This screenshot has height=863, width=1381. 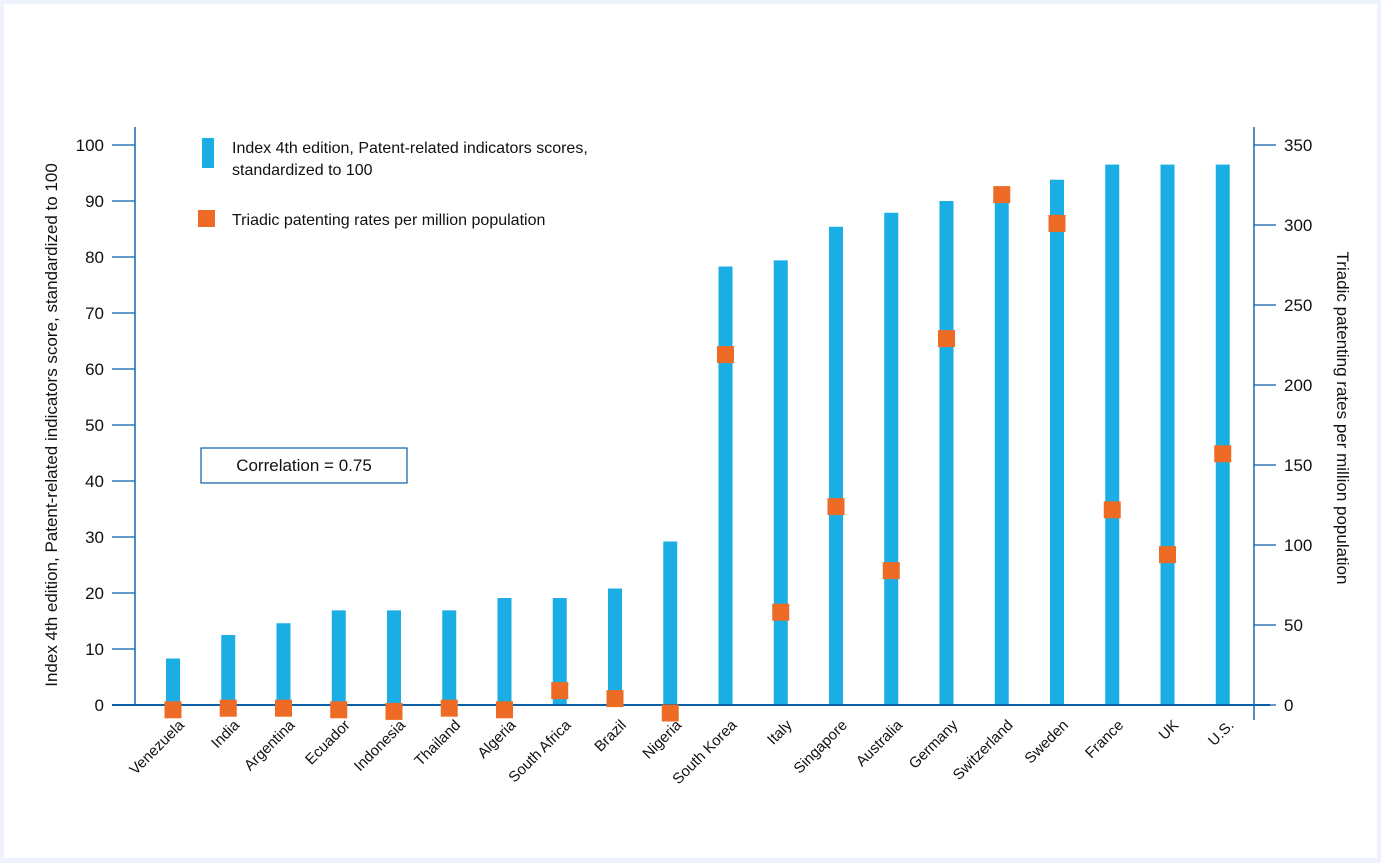 I want to click on legend-swatch-bar, so click(x=208, y=153).